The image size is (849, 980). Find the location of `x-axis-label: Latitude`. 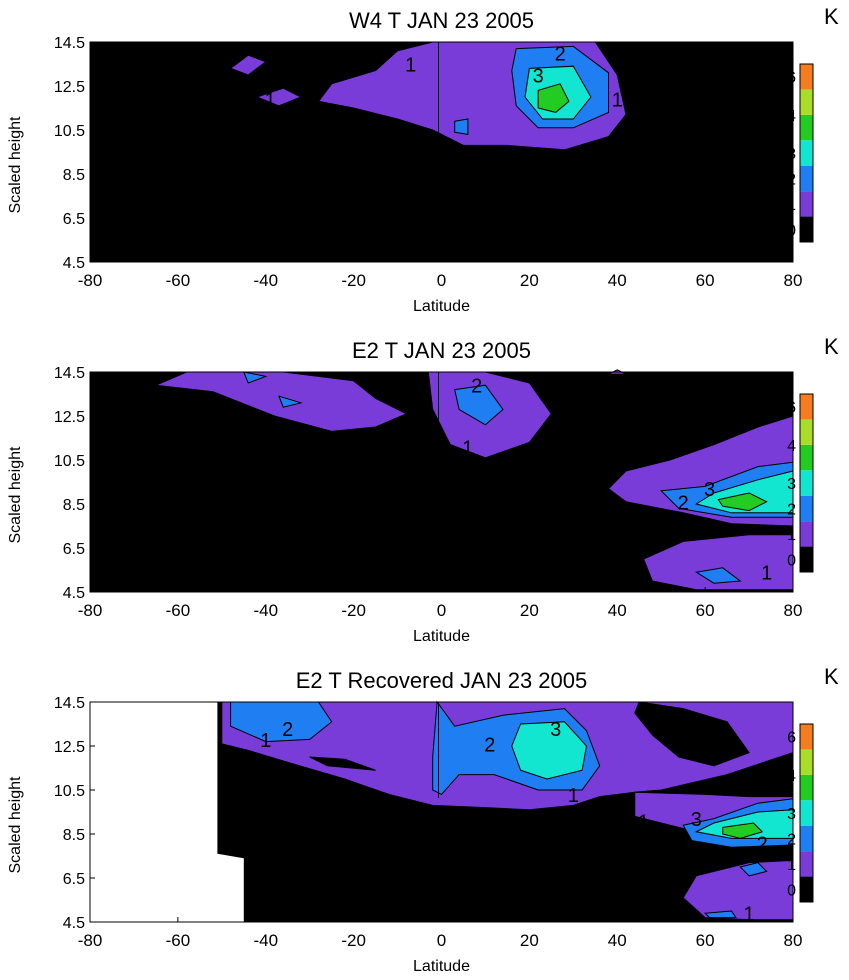

x-axis-label: Latitude is located at coordinates (441, 636).